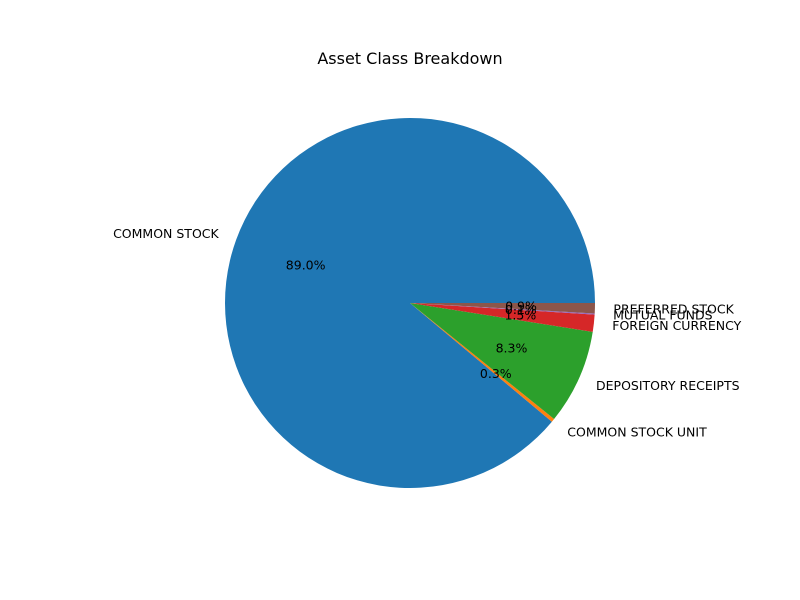  What do you see at coordinates (306, 265) in the screenshot?
I see `percent-label-common-stock: 89.0%` at bounding box center [306, 265].